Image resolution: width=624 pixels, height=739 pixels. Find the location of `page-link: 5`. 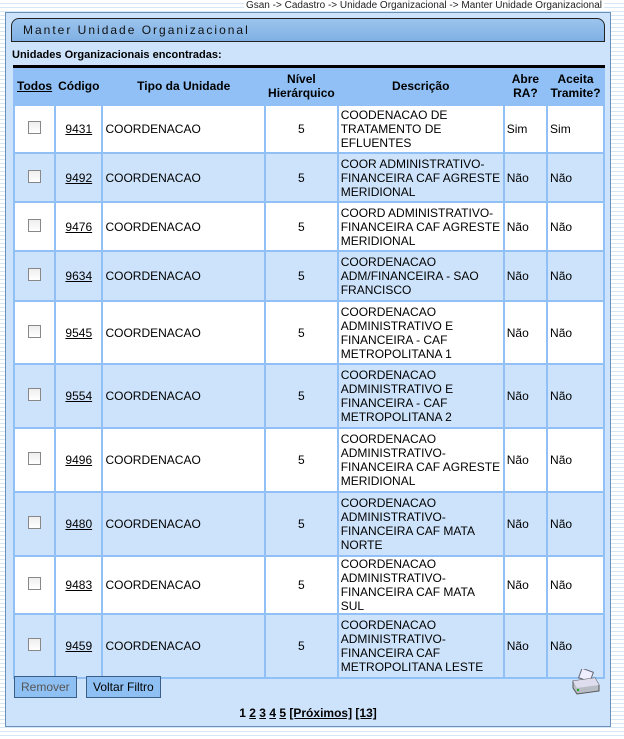

page-link: 5 is located at coordinates (283, 713).